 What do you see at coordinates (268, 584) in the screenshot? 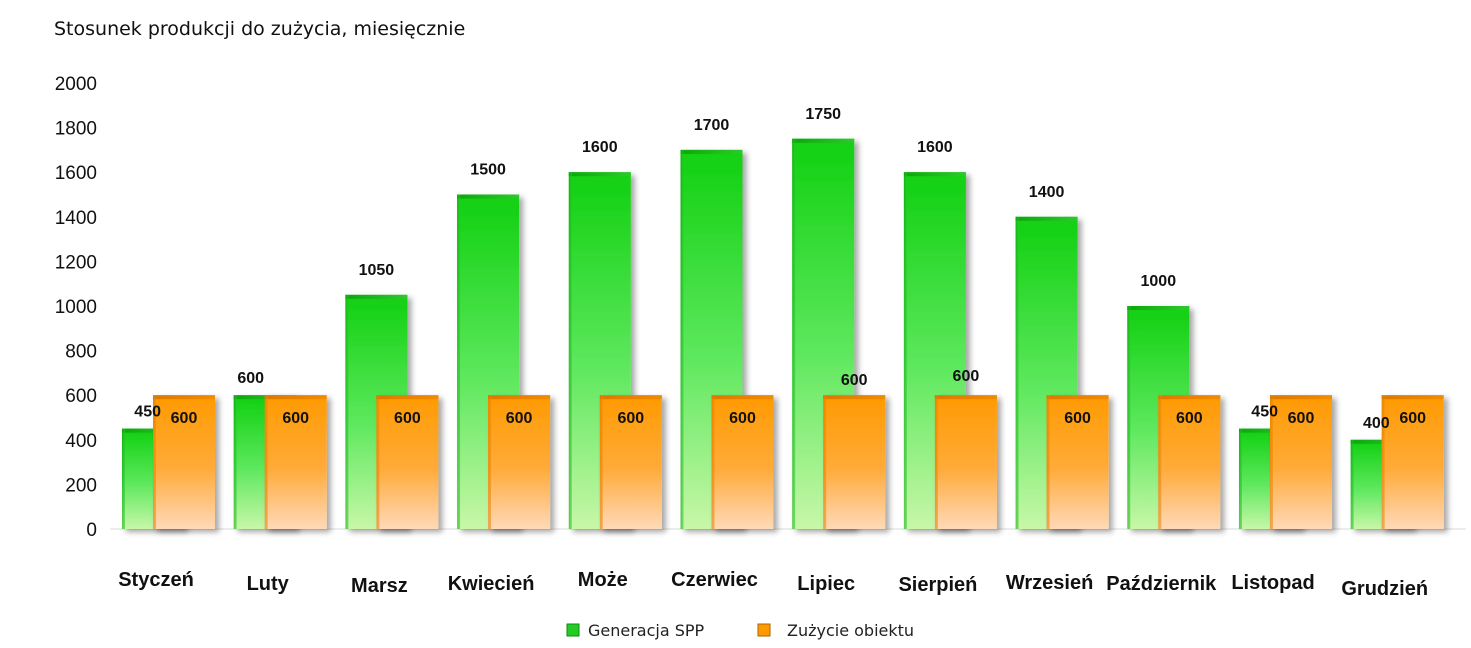
I see `x-tick-label: Luty` at bounding box center [268, 584].